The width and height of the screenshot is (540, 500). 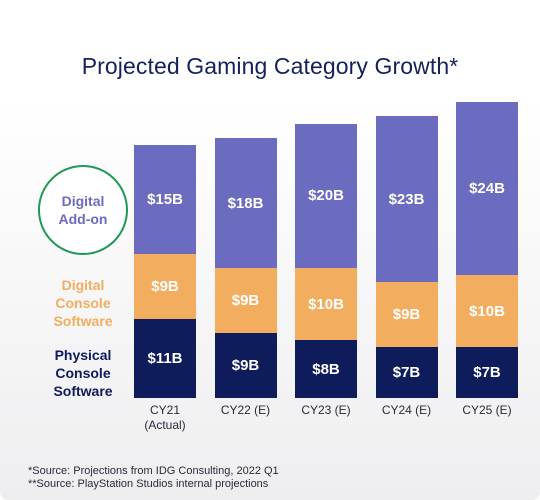 I want to click on legend-item-digital-console-software: Digital Console Software, so click(x=83, y=303).